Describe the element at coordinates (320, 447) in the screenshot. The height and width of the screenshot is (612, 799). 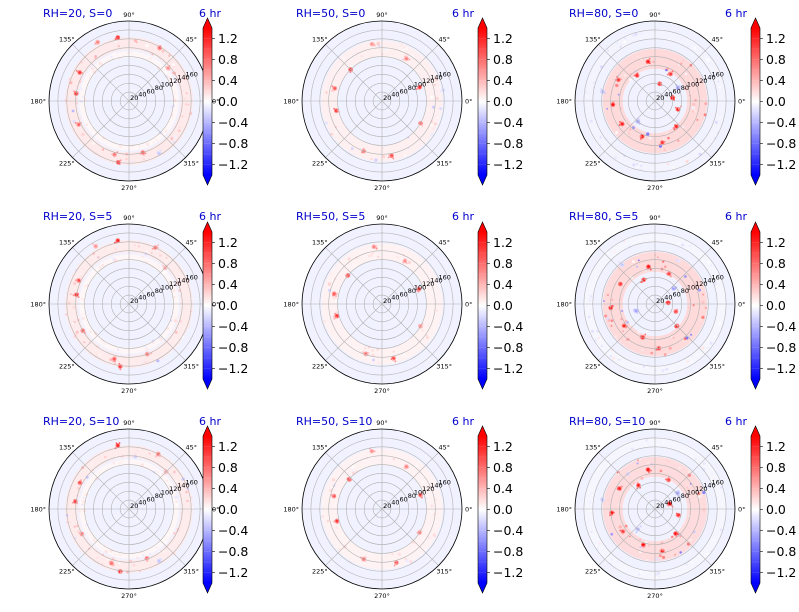
I see `angle-tick-label: 135°` at that location.